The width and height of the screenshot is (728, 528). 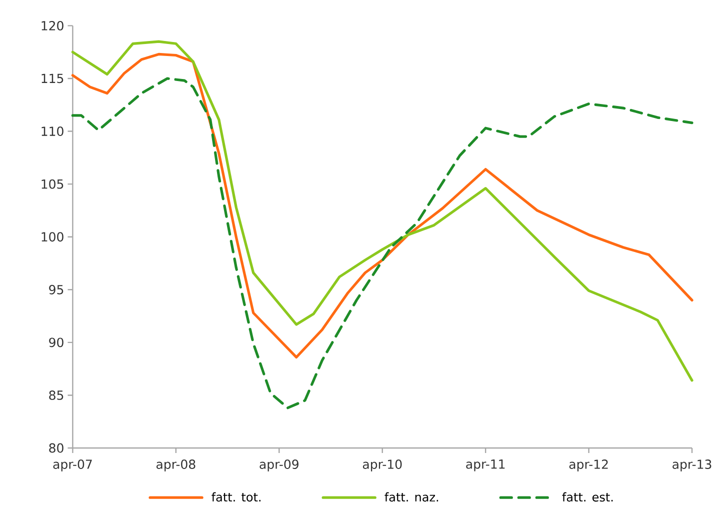 I want to click on x-tick-label: apr-09, so click(x=279, y=466).